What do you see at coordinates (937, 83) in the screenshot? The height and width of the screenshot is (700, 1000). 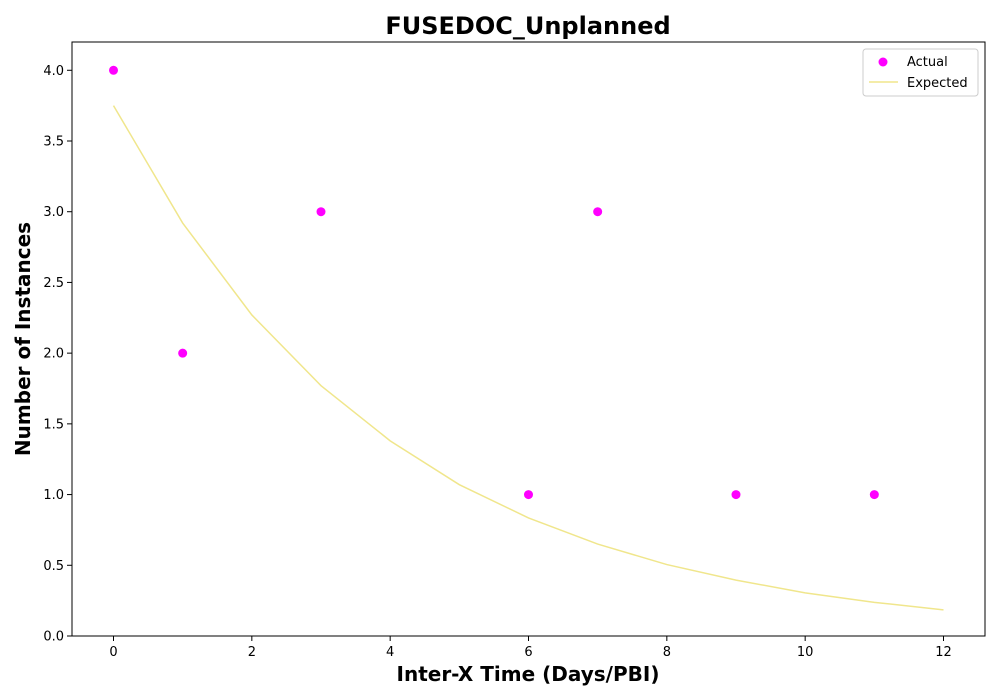 I see `legend-expected-label: Expected` at bounding box center [937, 83].